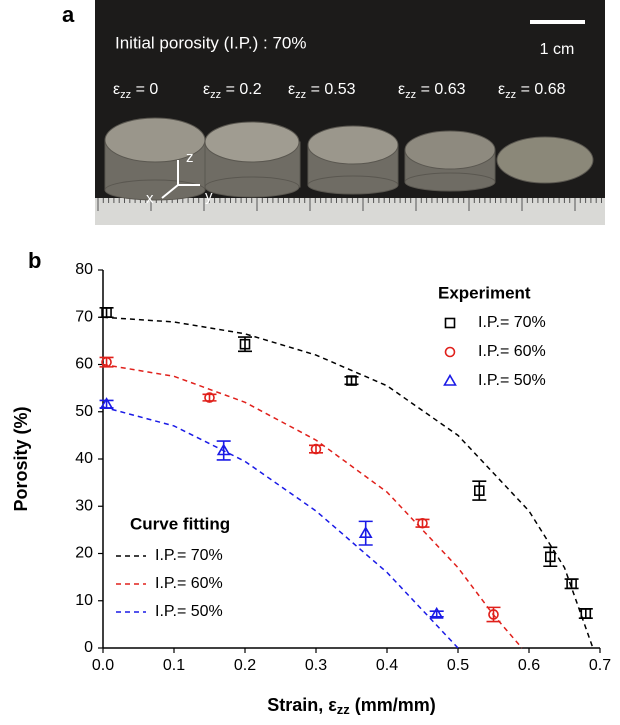 This screenshot has width=620, height=725. Describe the element at coordinates (484, 292) in the screenshot. I see `legend-title: Experiment` at that location.